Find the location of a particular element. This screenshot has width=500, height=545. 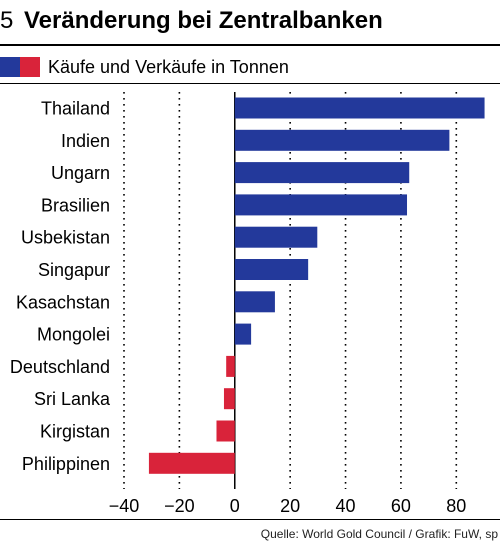

x-tick-label: 40 is located at coordinates (346, 506).